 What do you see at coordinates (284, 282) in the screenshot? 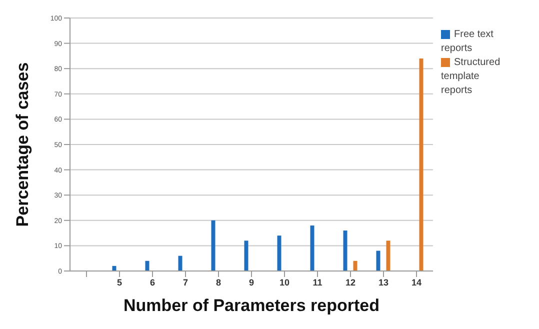
I see `x-tick-label: 10` at bounding box center [284, 282].